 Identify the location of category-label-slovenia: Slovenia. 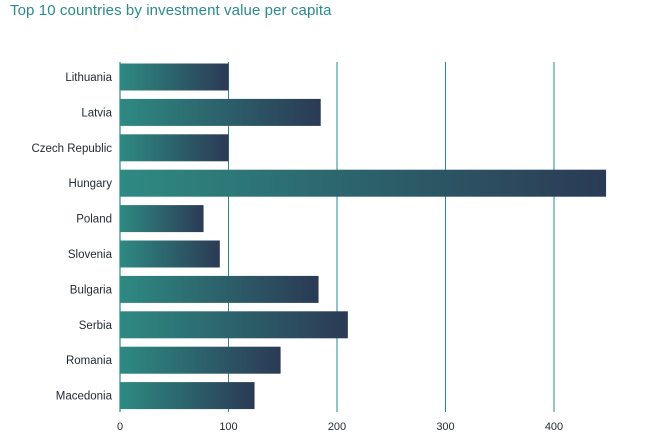
(90, 255).